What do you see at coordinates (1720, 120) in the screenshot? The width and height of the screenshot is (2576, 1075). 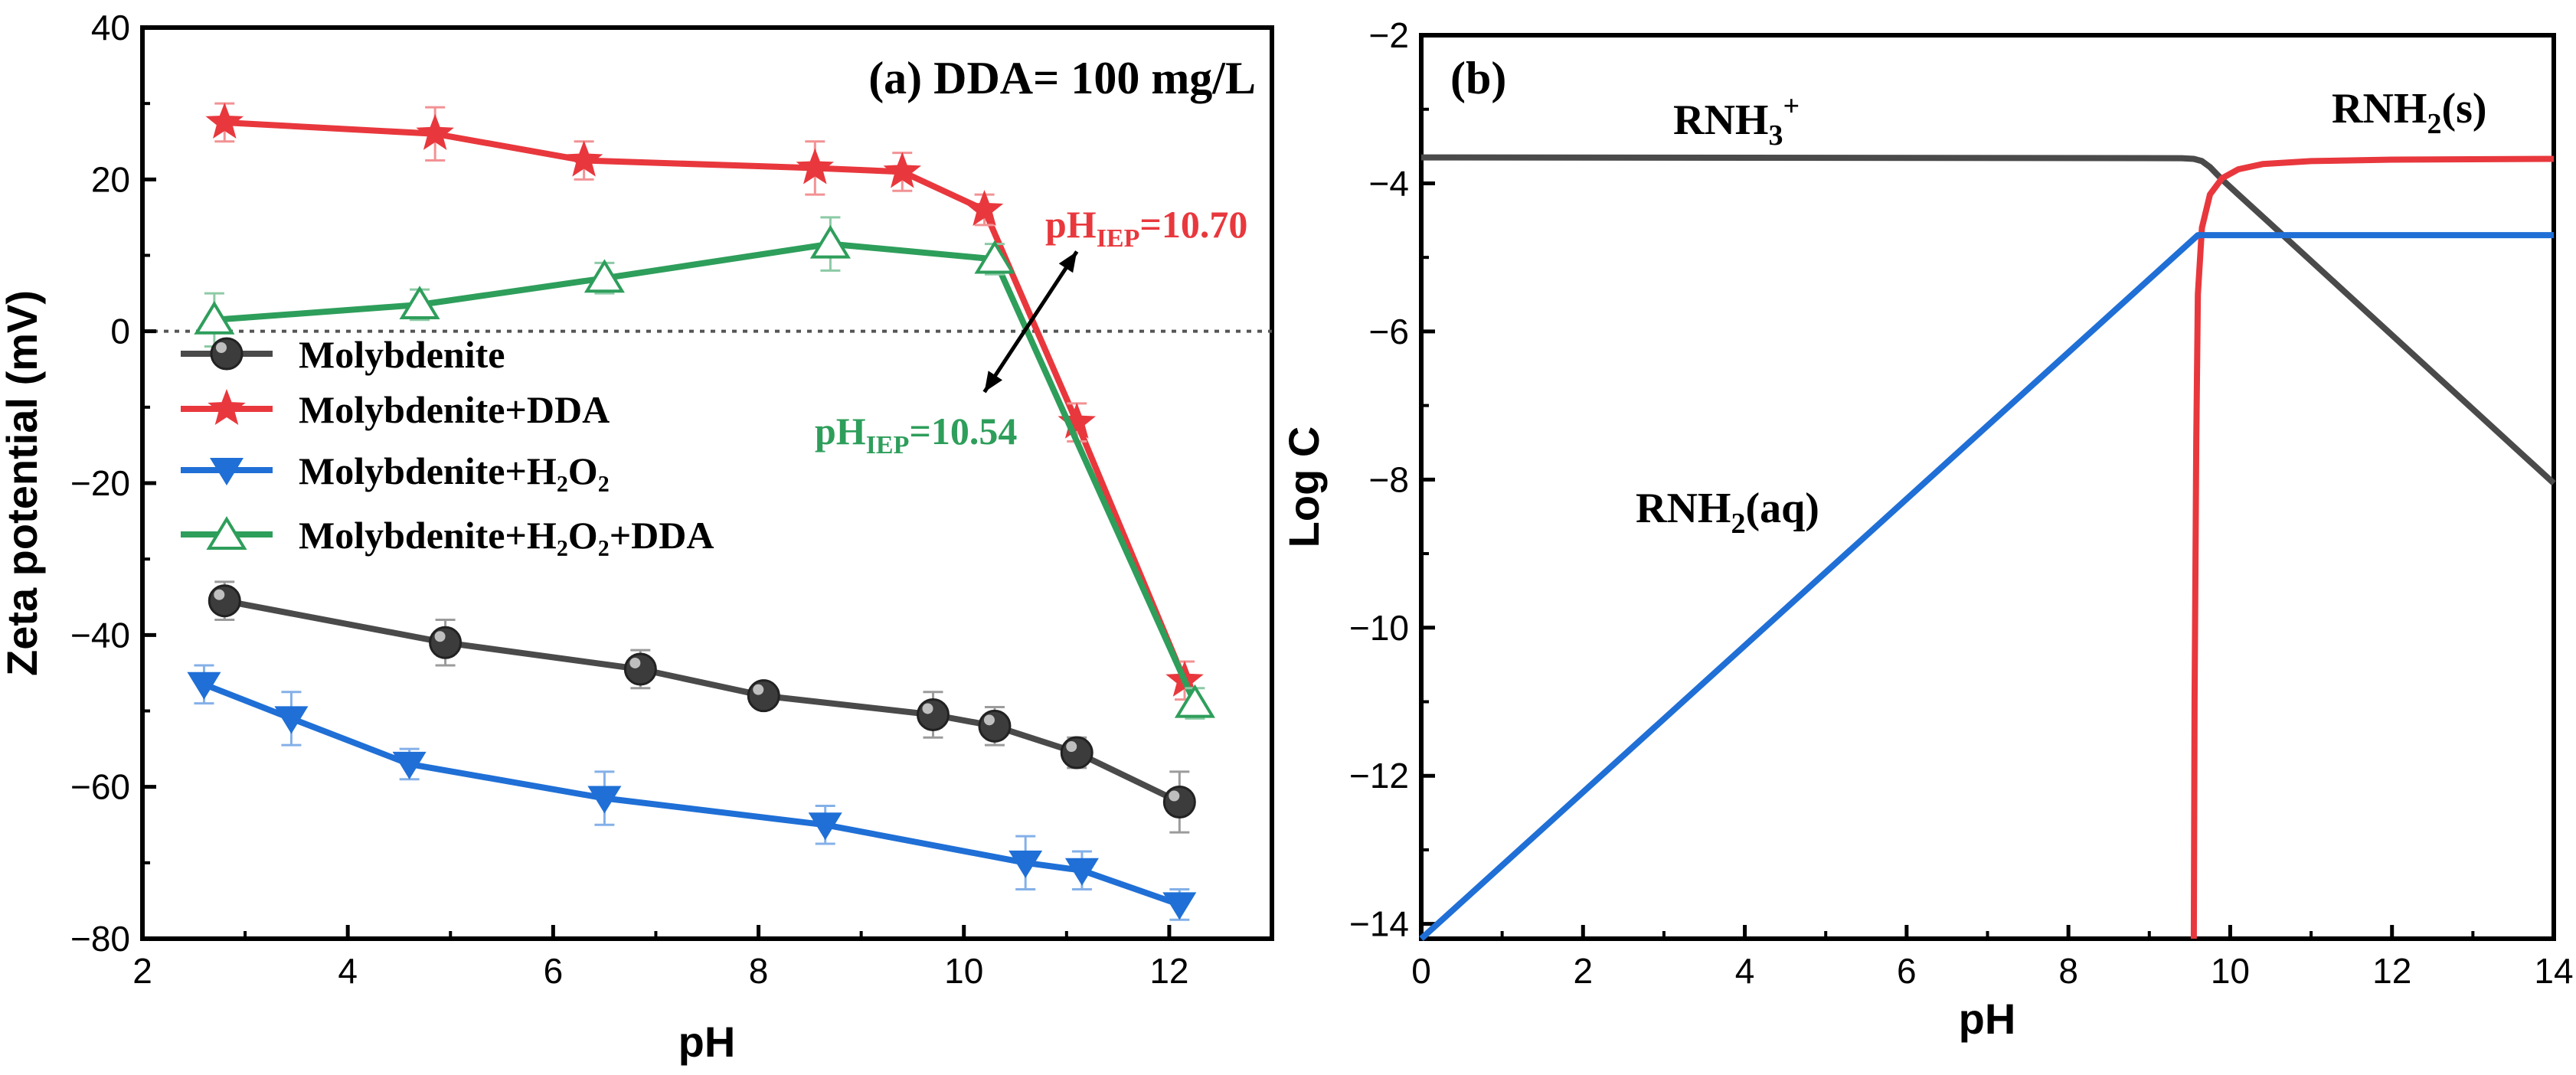 I see `label-rnh3-main: RNH` at bounding box center [1720, 120].